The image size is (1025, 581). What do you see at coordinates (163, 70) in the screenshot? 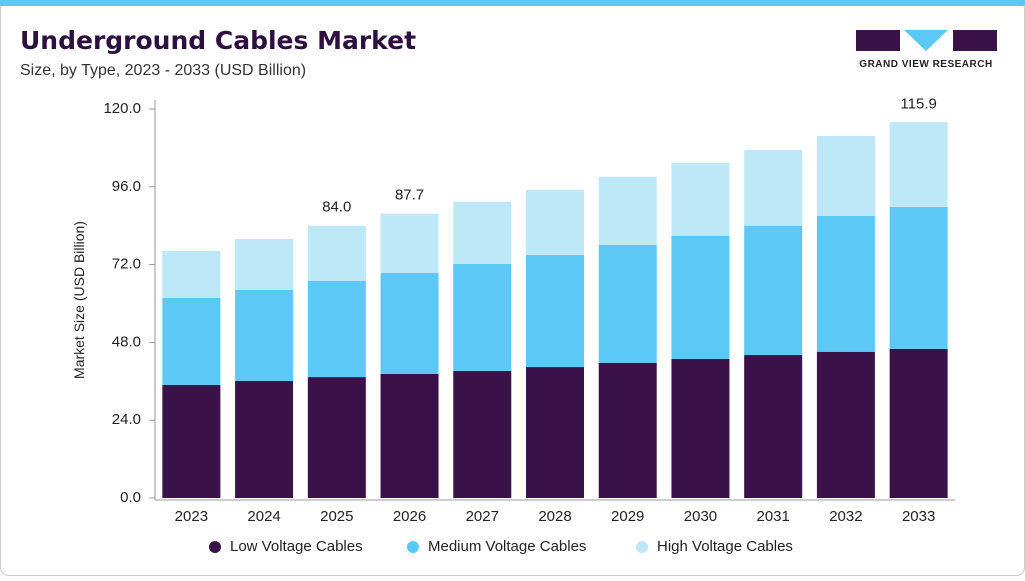
I see `chart-subtitle: Size, by Type, 2023 - 2033 (USD Billion)` at bounding box center [163, 70].